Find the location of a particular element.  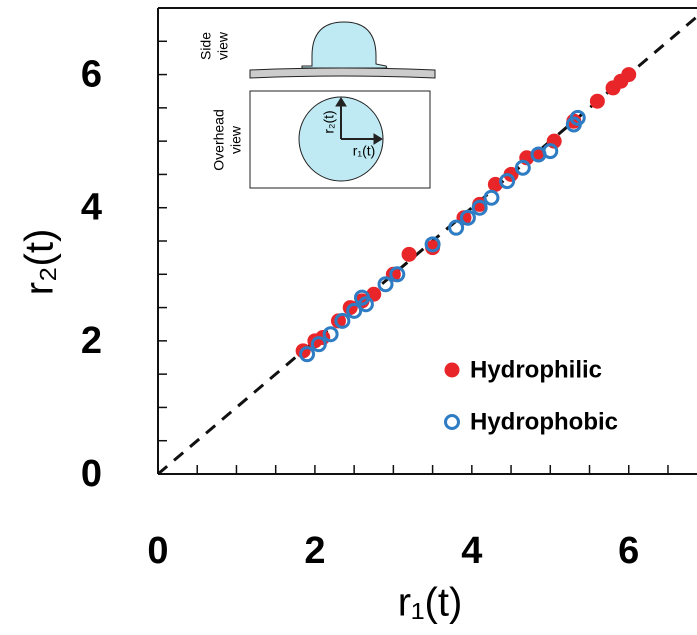

legend-label: Hydrophobic is located at coordinates (544, 421).